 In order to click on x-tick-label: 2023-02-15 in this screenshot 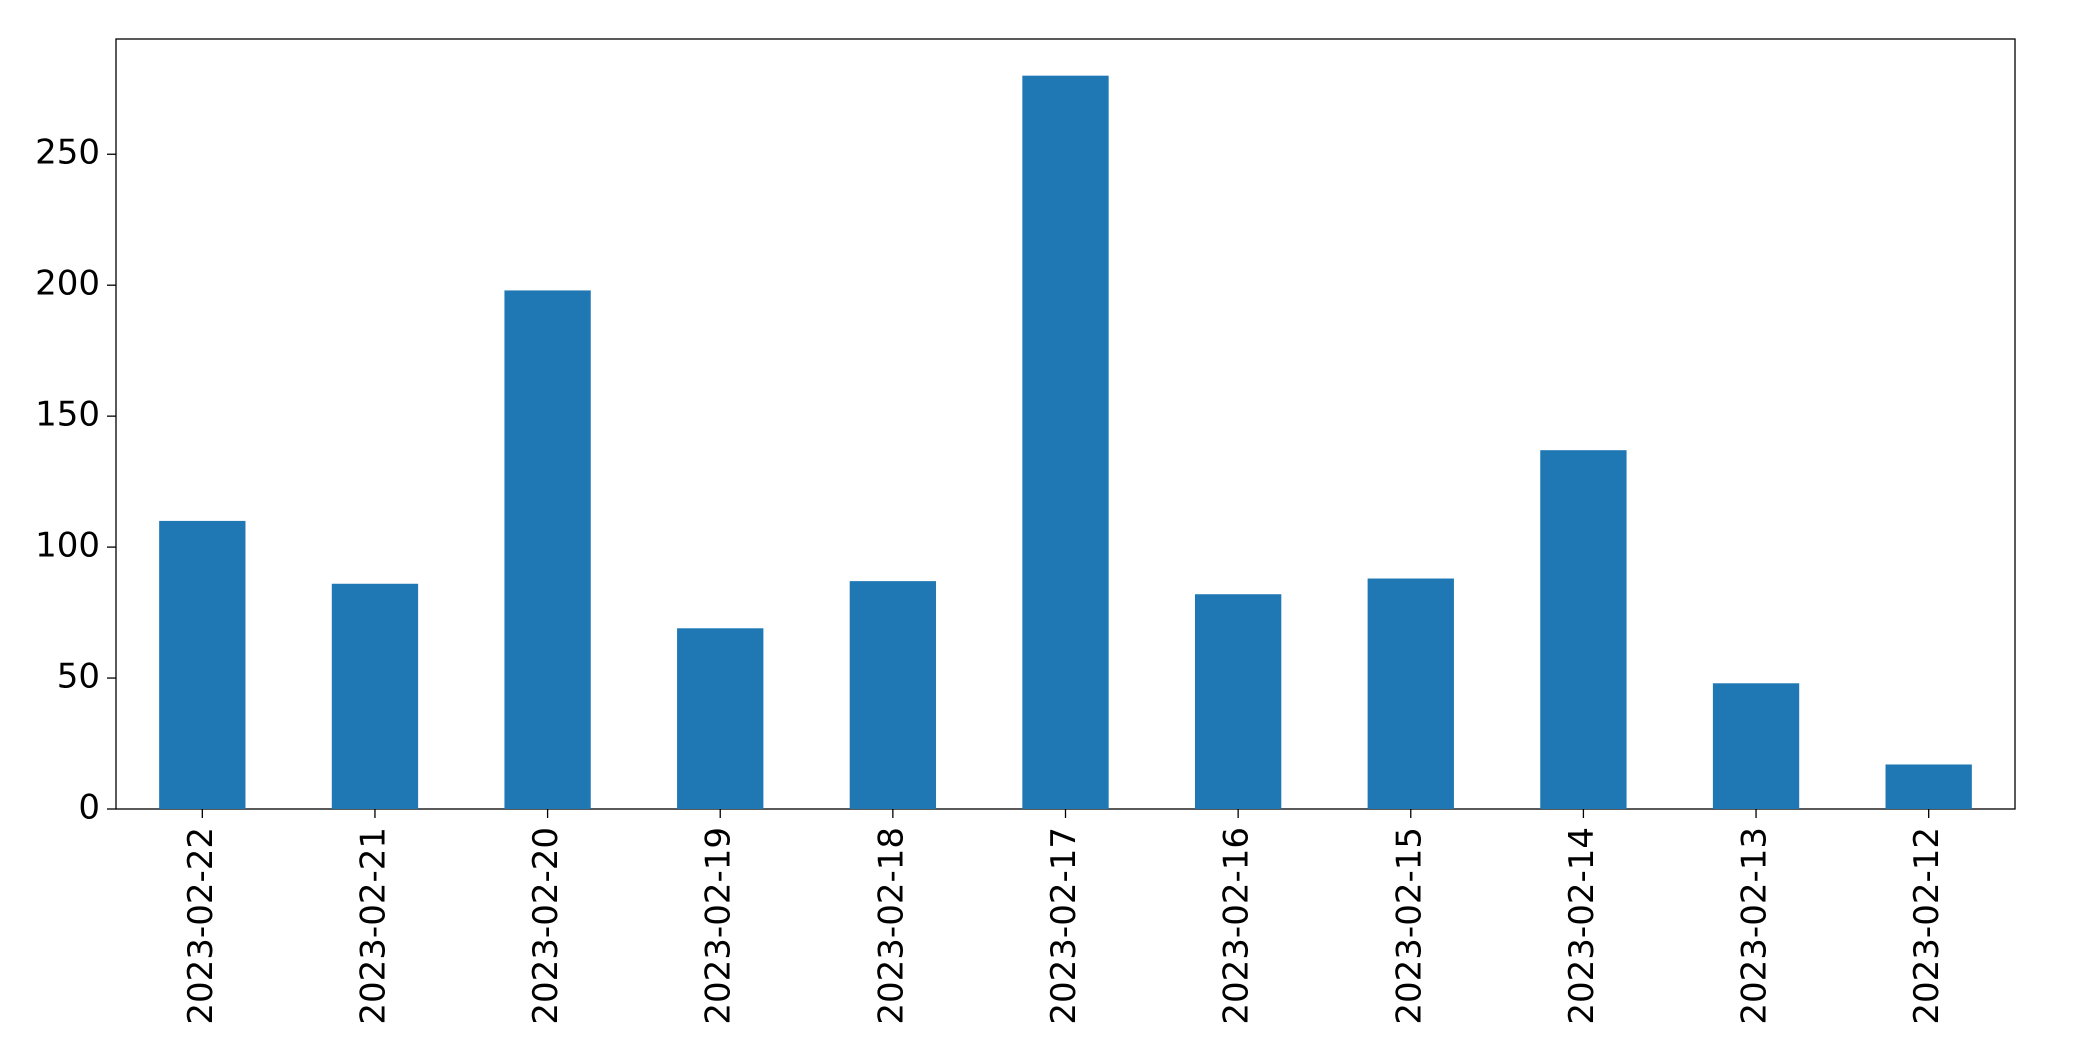, I will do `click(1409, 926)`.